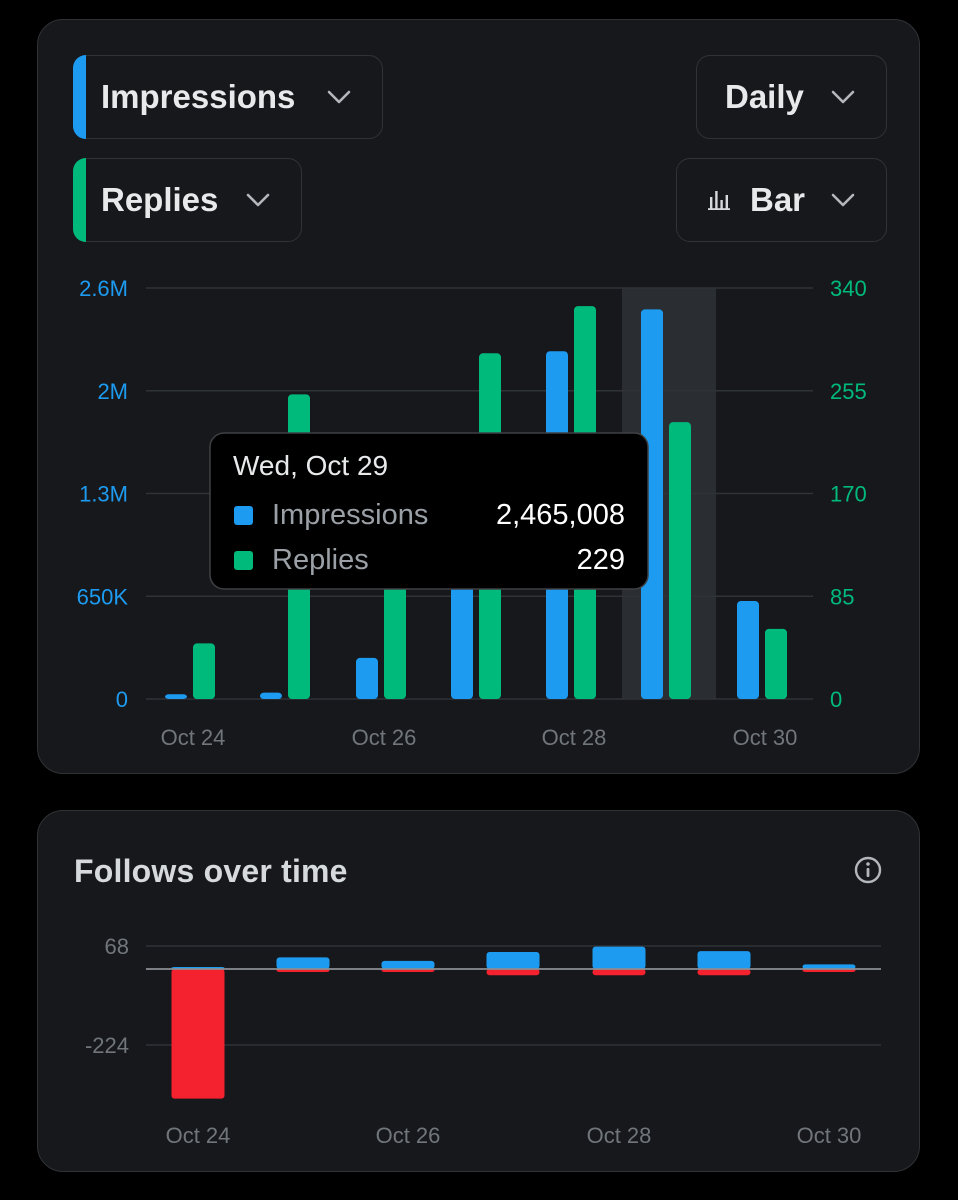 The height and width of the screenshot is (1200, 958). What do you see at coordinates (719, 200) in the screenshot?
I see `bar-chart-icon` at bounding box center [719, 200].